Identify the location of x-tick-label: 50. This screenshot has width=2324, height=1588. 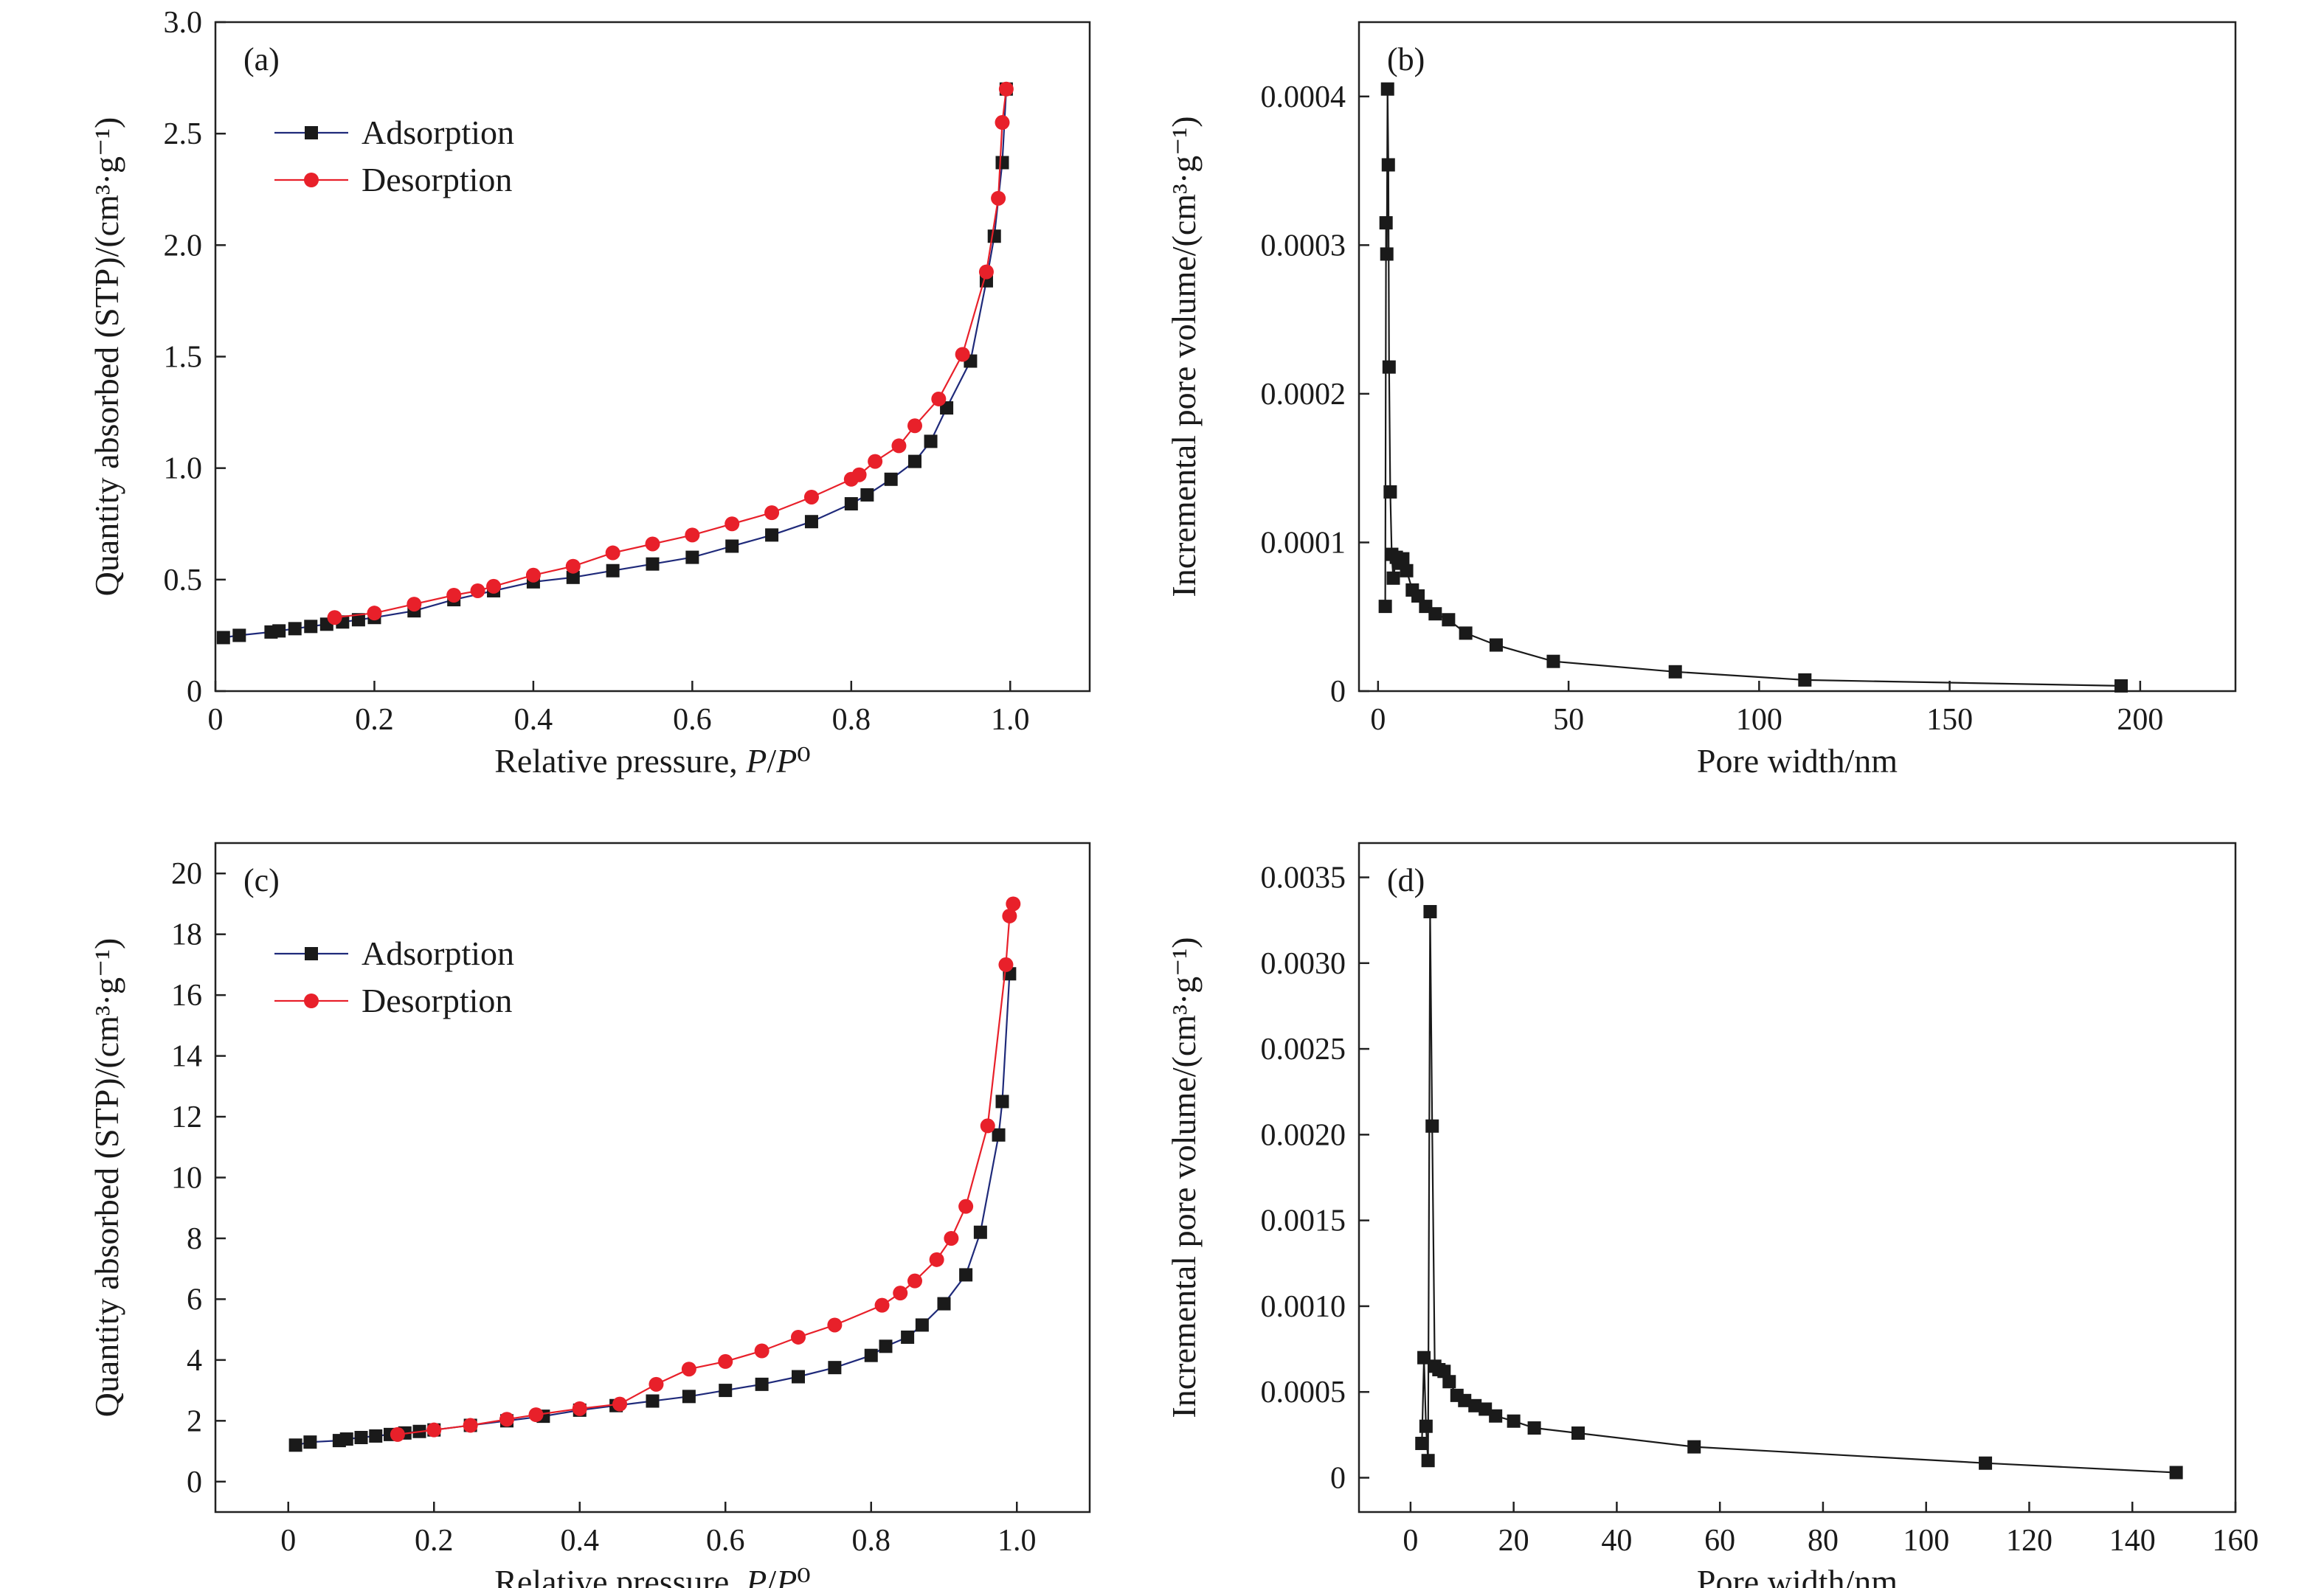
(1568, 720).